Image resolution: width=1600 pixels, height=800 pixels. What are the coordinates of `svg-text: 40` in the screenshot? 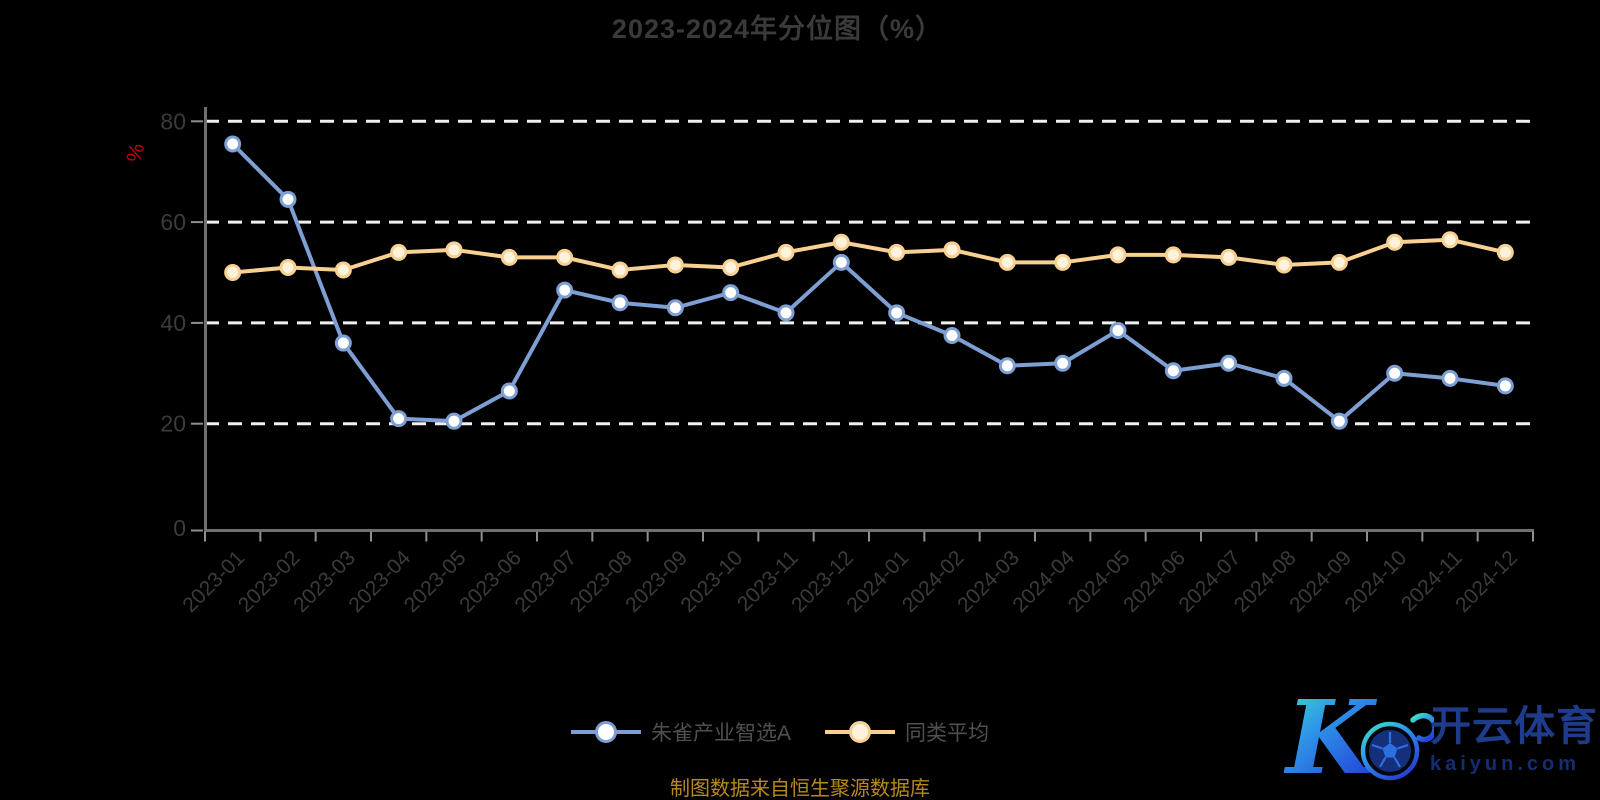 It's located at (173, 323).